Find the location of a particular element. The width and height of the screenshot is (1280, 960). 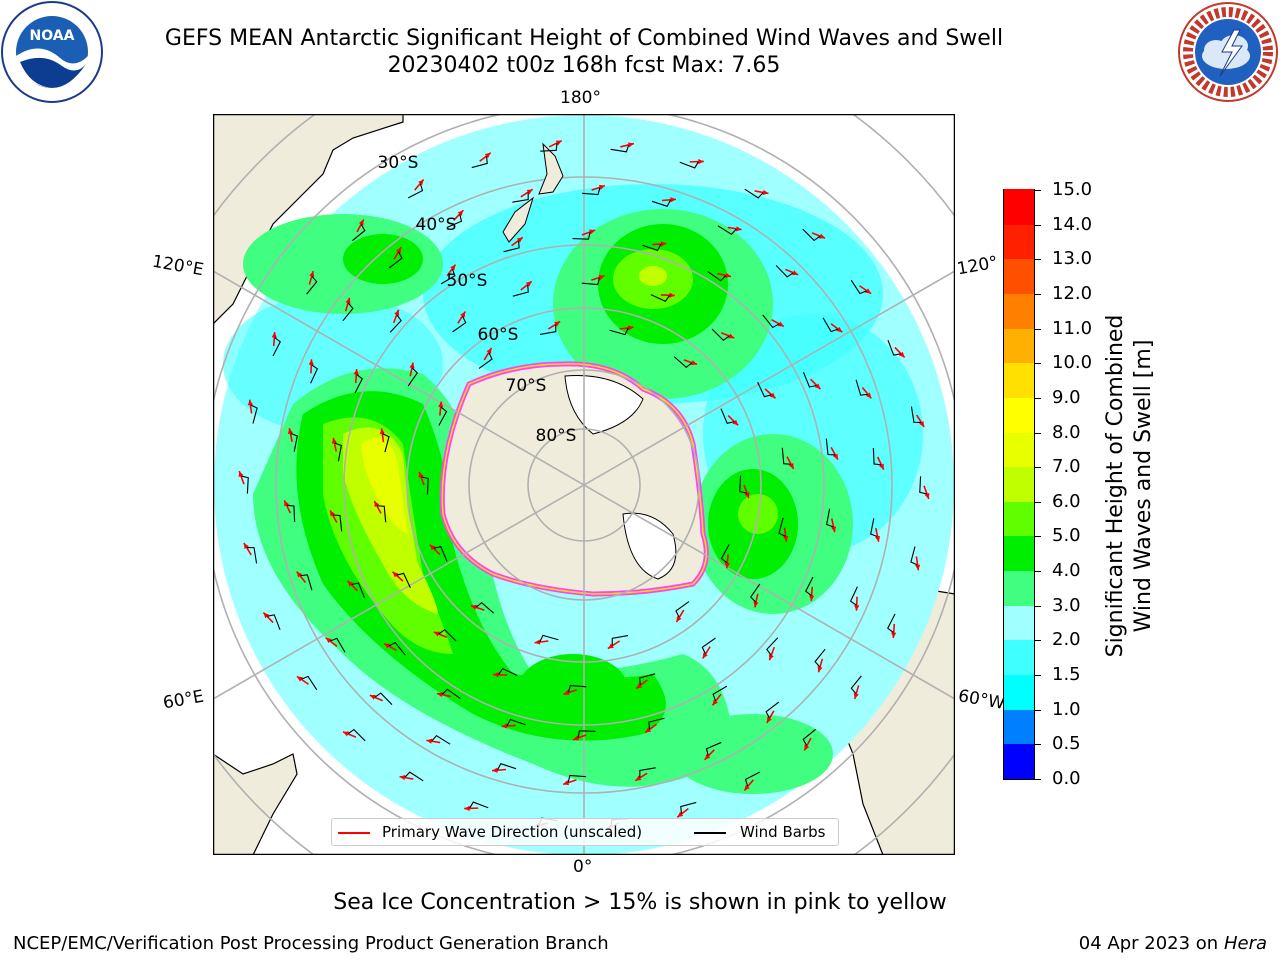

colorbar-tick-label: 7.0 is located at coordinates (1066, 467).